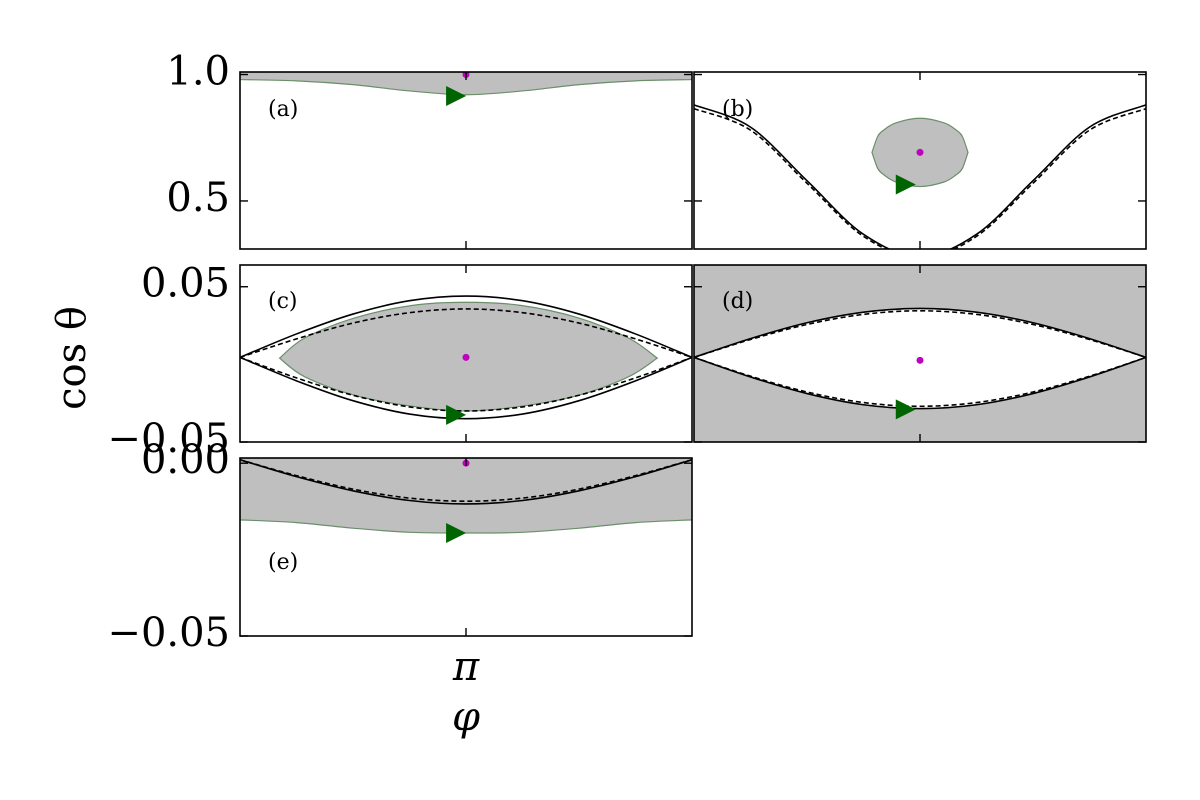 This screenshot has width=1200, height=800. What do you see at coordinates (737, 109) in the screenshot?
I see `panel-label: (b)` at bounding box center [737, 109].